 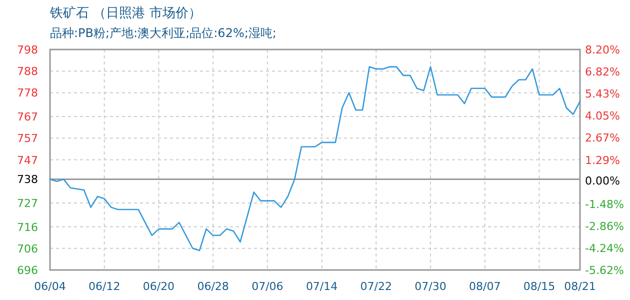 I want to click on y2-tick-label: -5.62%, so click(x=604, y=270).